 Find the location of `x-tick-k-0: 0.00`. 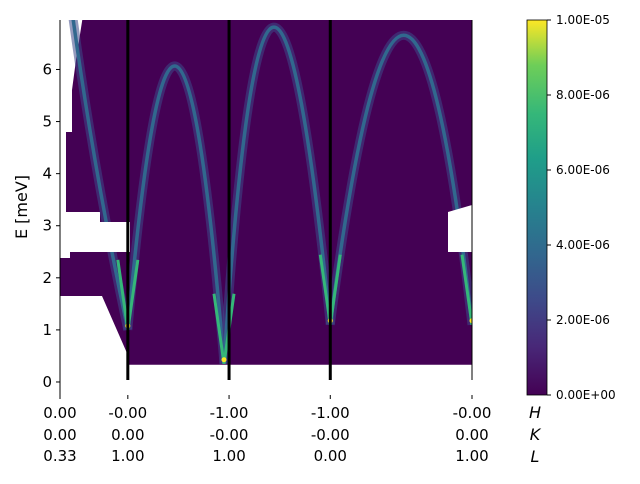

x-tick-k-0: 0.00 is located at coordinates (59, 435).